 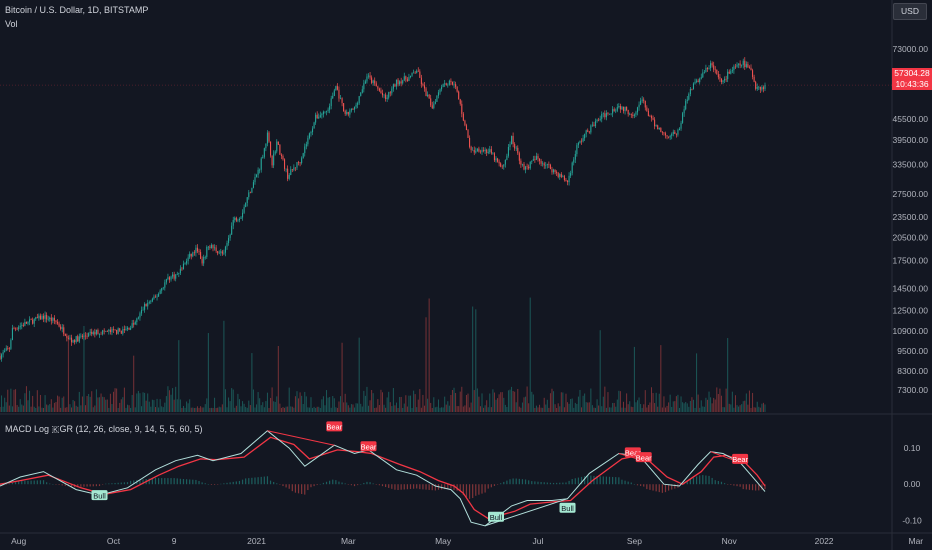 What do you see at coordinates (910, 11) in the screenshot?
I see `currency-button: USD` at bounding box center [910, 11].